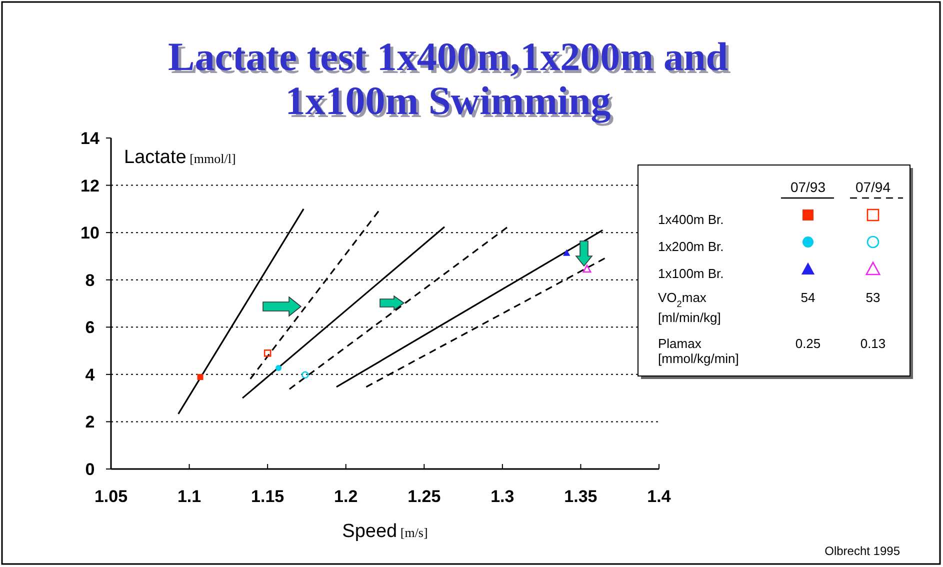 The image size is (943, 567). Describe the element at coordinates (691, 273) in the screenshot. I see `annotation: 1x100m Br.` at that location.